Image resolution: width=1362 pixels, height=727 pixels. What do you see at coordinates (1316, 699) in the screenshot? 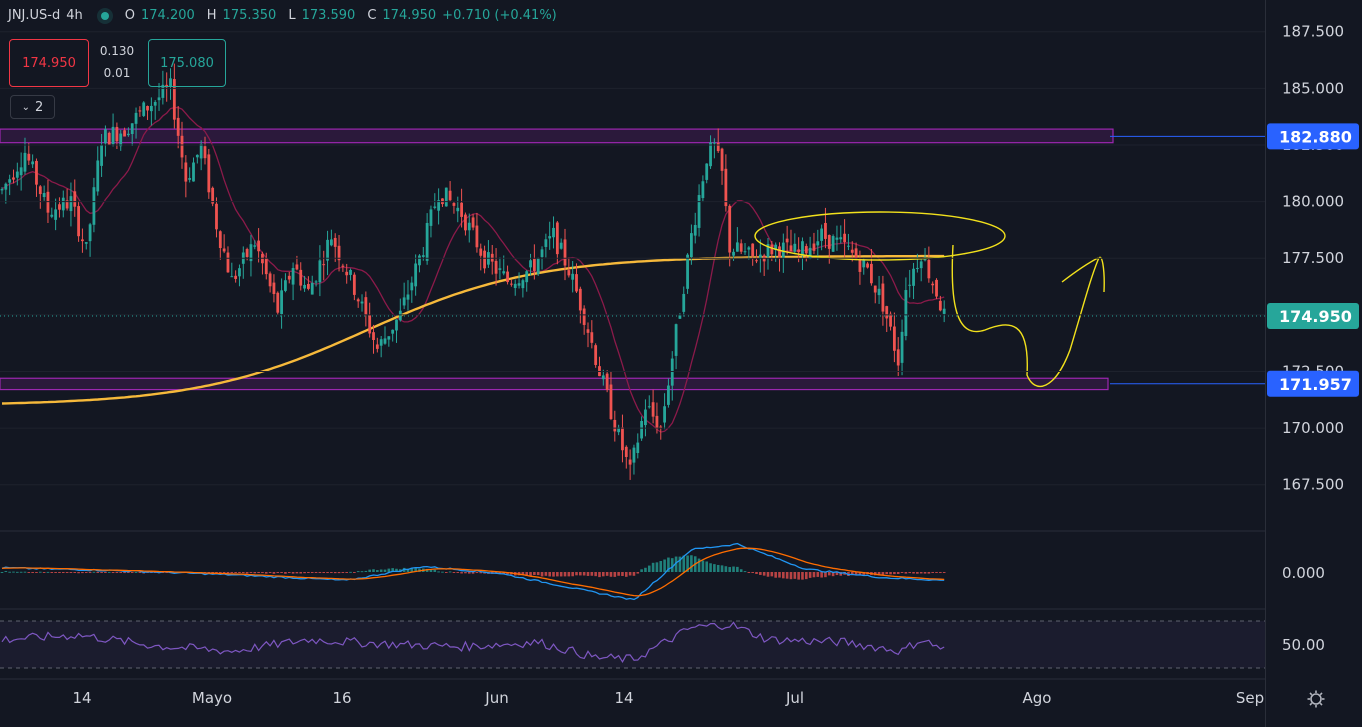
I see `settings-gear-icon` at bounding box center [1316, 699].